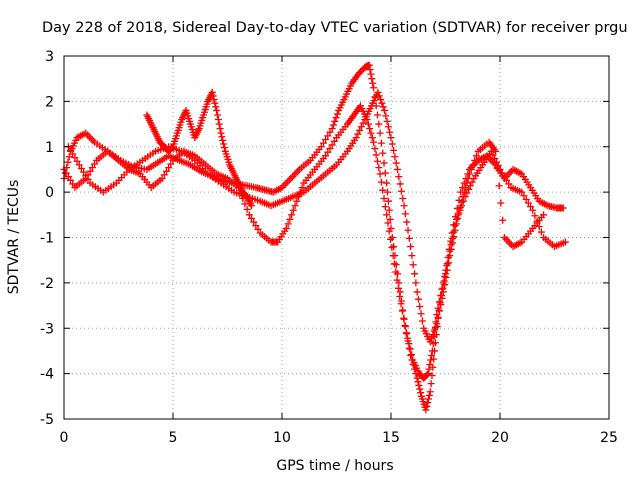 The image size is (640, 480). Describe the element at coordinates (173, 438) in the screenshot. I see `x-tick-label: 5` at that location.